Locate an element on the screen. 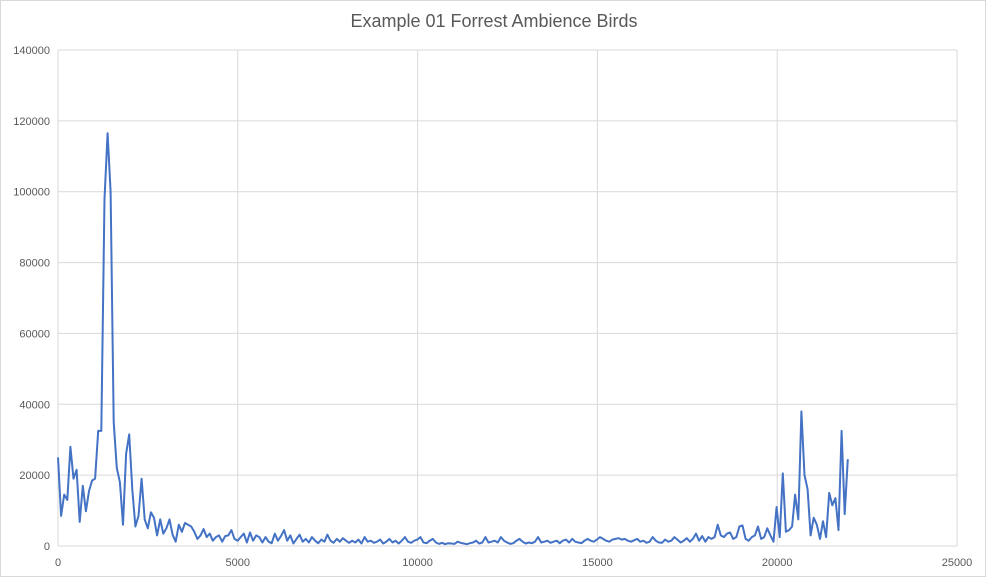  y-tick-label: 0 is located at coordinates (47, 547).